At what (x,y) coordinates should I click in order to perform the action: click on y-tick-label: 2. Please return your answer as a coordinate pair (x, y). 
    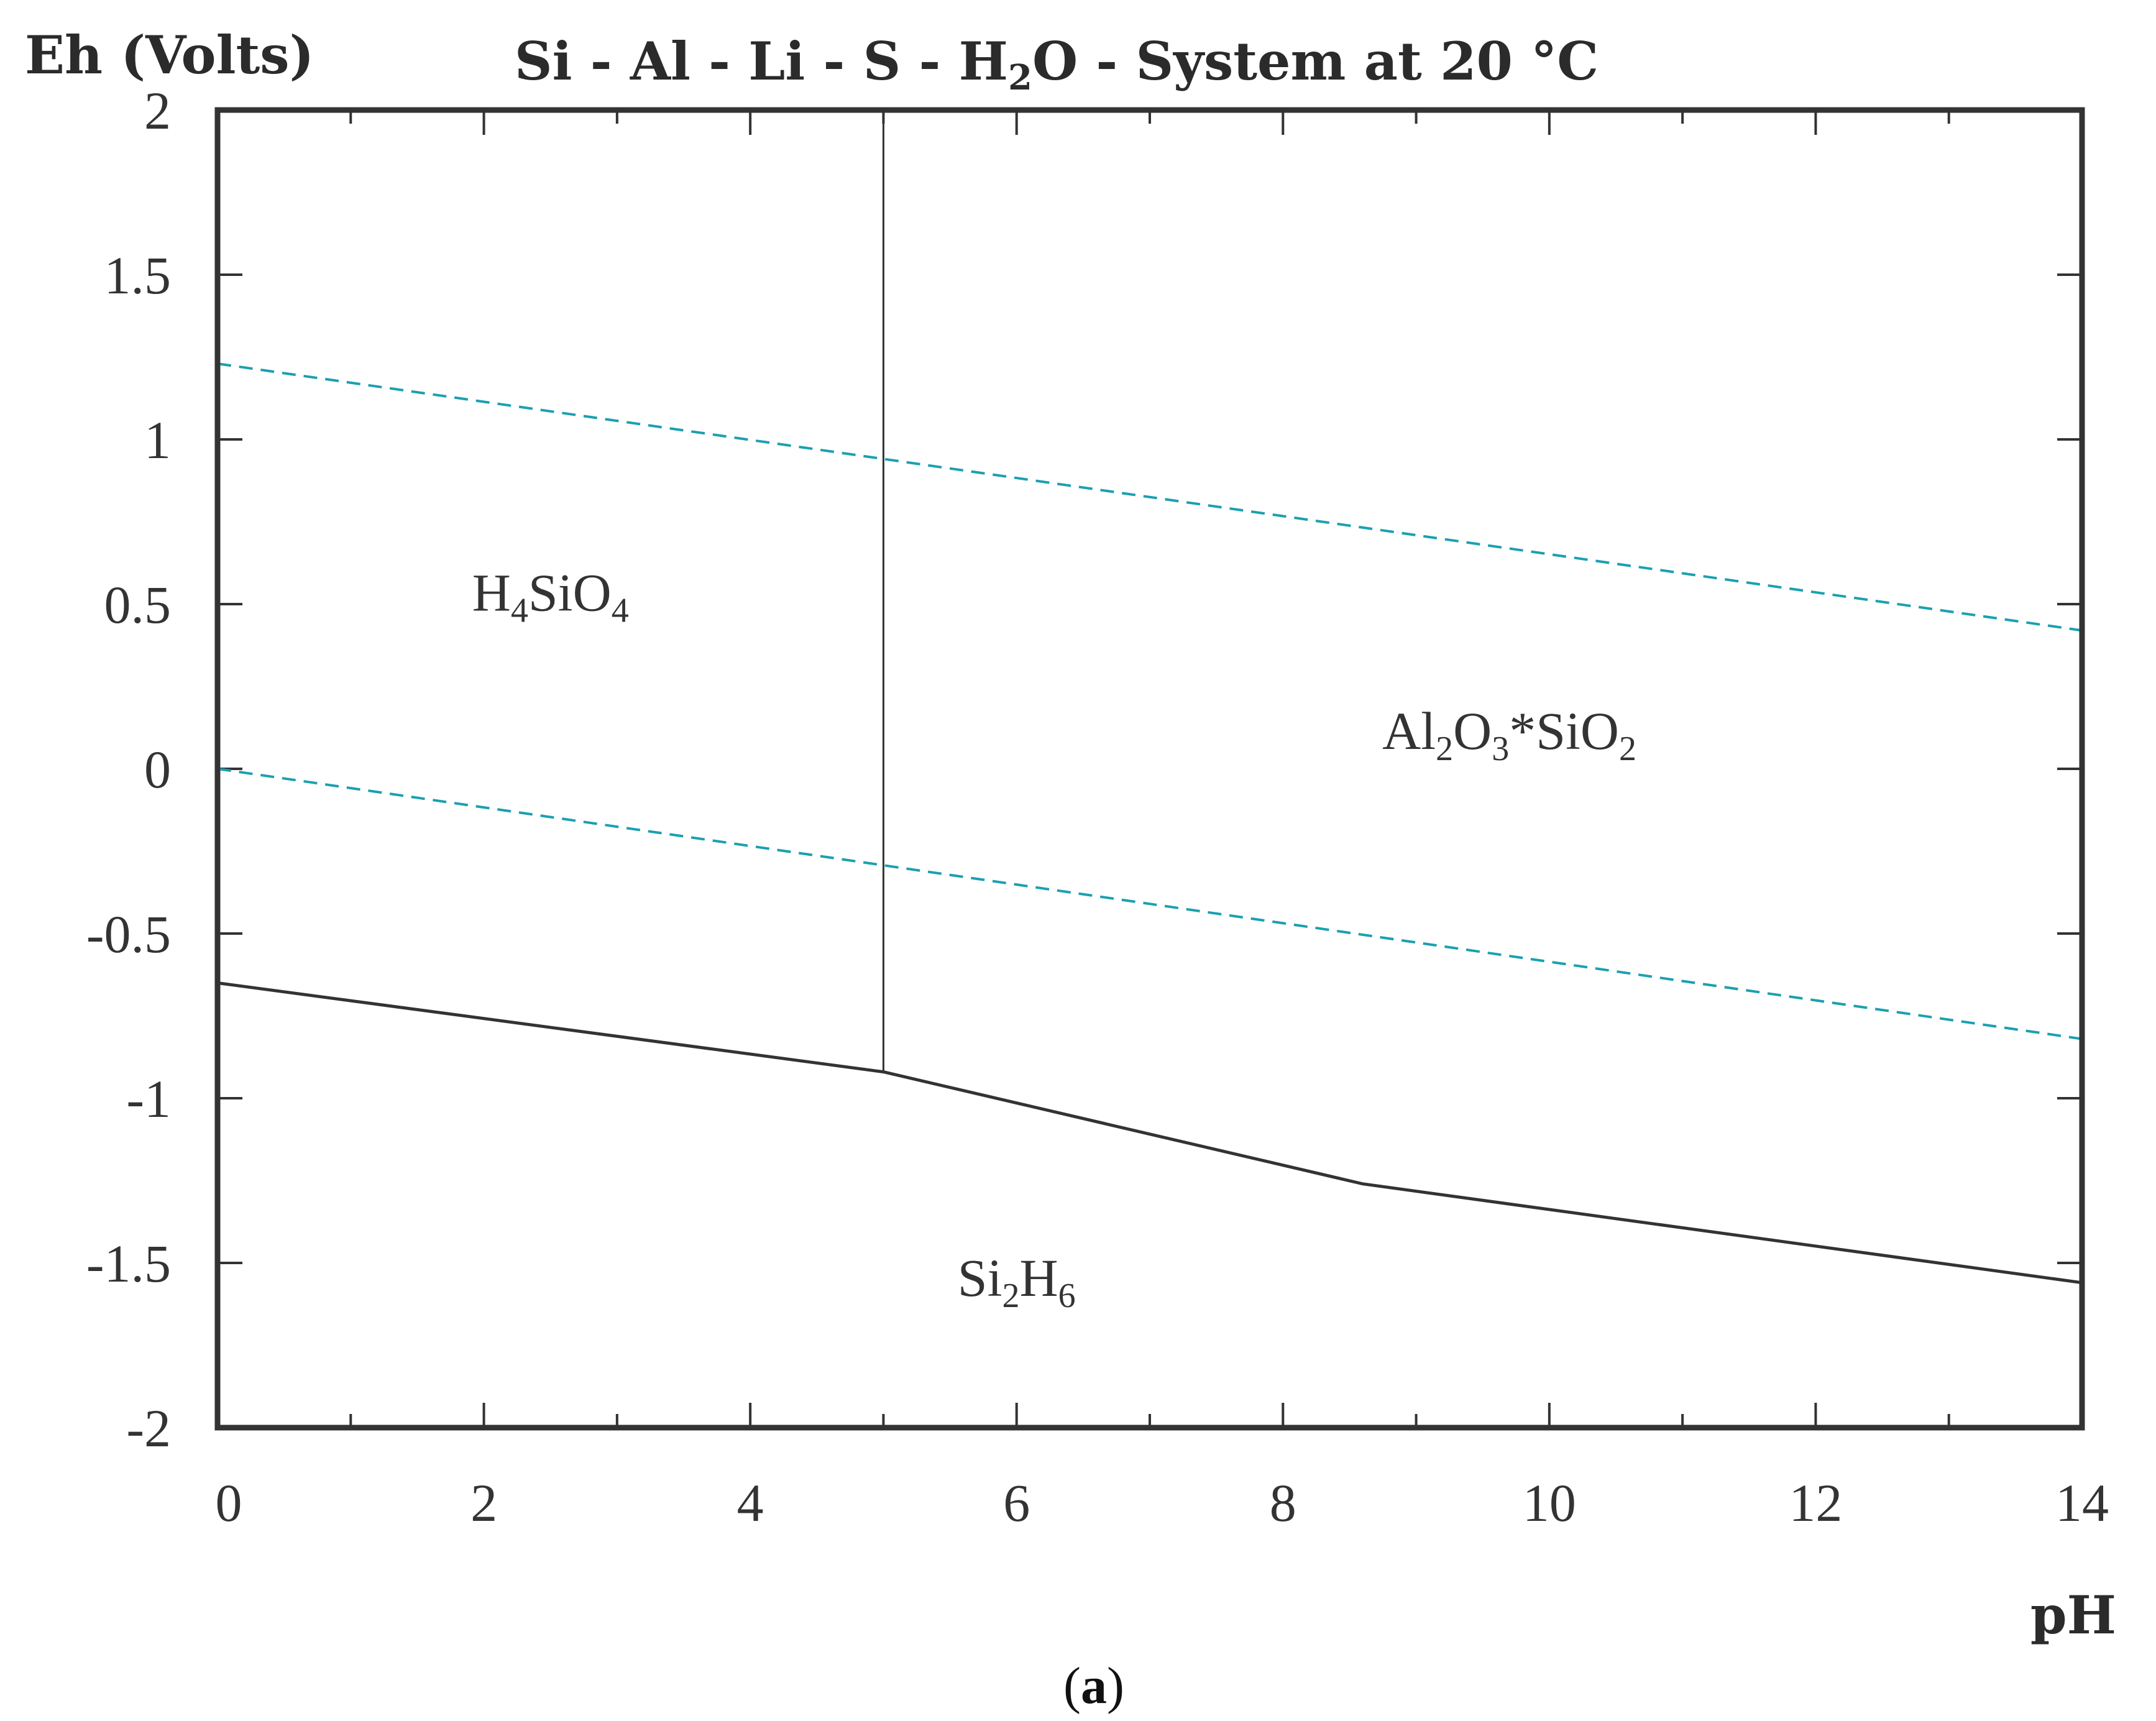
    Looking at the image, I should click on (157, 111).